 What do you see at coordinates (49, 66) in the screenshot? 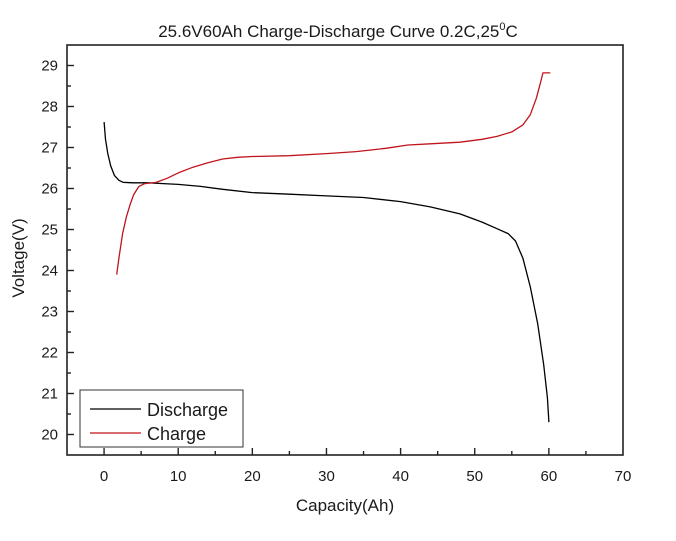
I see `y-tick-label: 29` at bounding box center [49, 66].